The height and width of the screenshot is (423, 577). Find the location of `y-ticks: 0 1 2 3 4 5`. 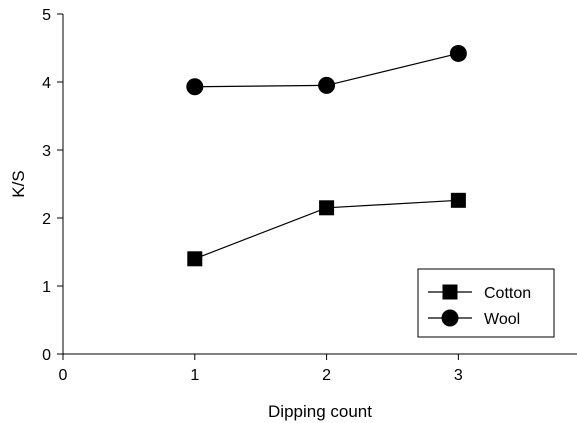

y-ticks: 0 1 2 3 4 5 is located at coordinates (52, 185).